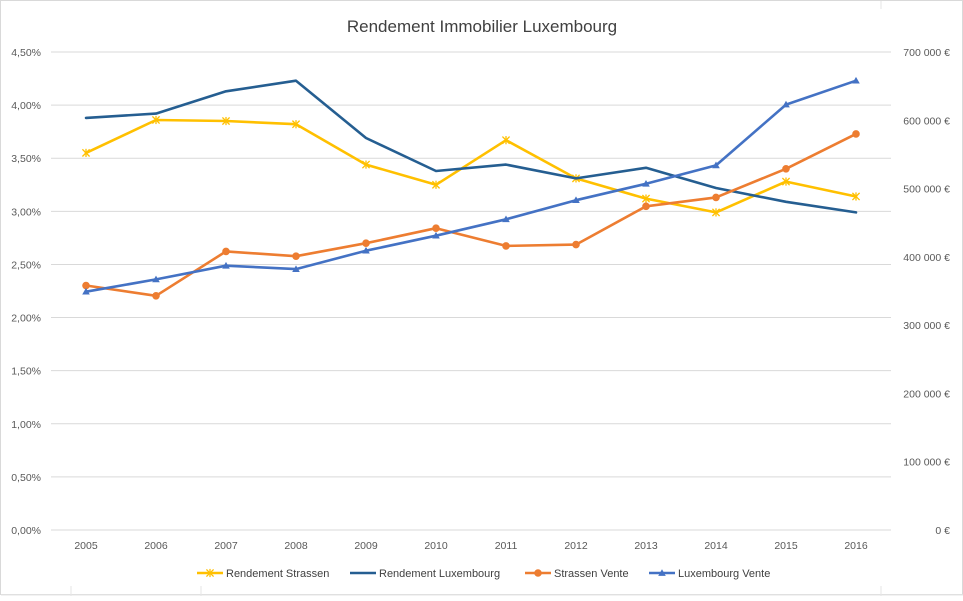  What do you see at coordinates (26, 478) in the screenshot?
I see `y-left-tick-label: 0,50%` at bounding box center [26, 478].